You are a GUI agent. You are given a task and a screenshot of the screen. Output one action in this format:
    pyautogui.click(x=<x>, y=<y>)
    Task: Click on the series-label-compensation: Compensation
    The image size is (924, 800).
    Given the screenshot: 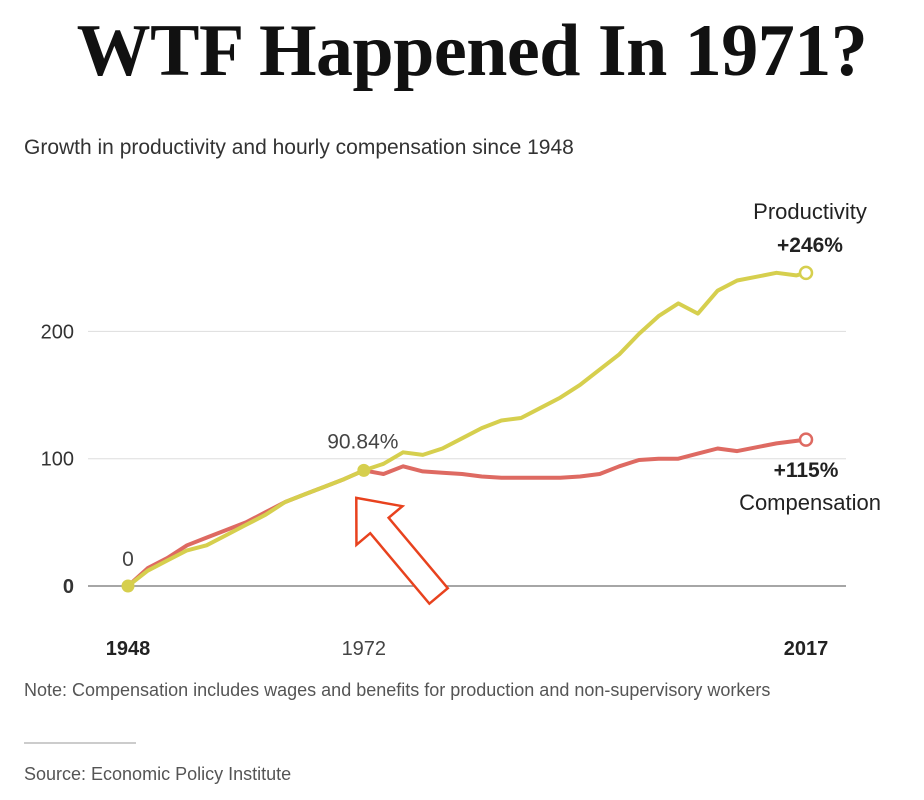 What is the action you would take?
    pyautogui.click(x=810, y=502)
    